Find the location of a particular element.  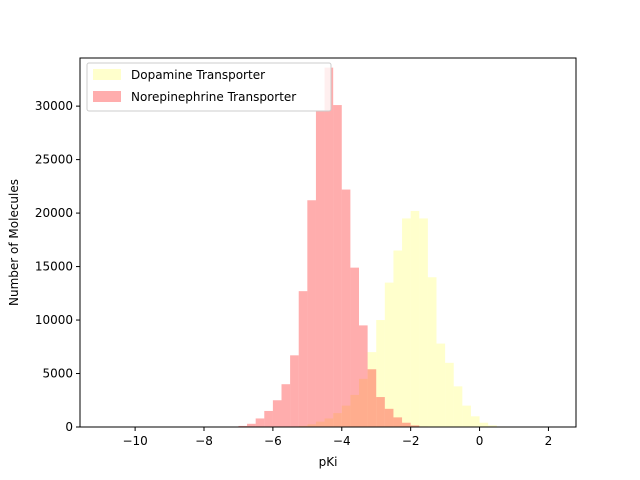

x-tick-label: −8 is located at coordinates (204, 441).